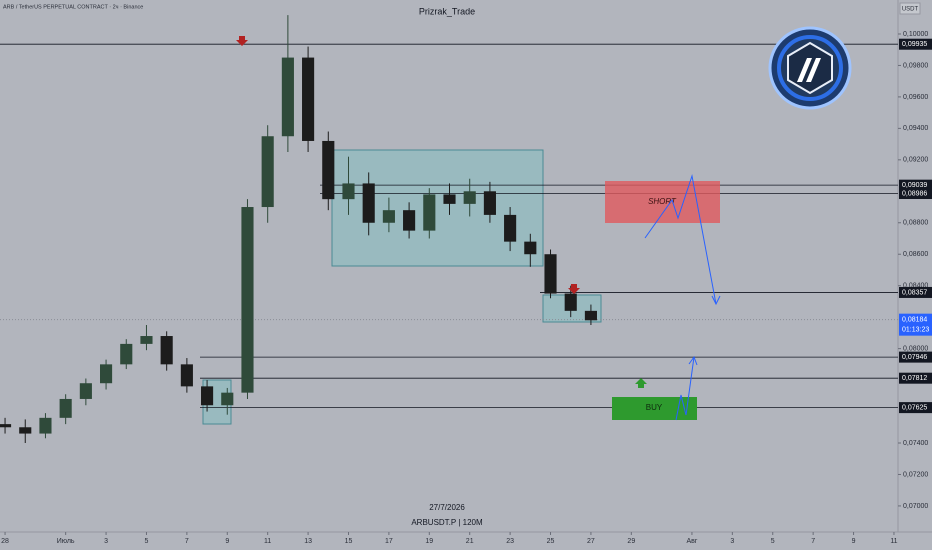 Image resolution: width=932 pixels, height=550 pixels. Describe the element at coordinates (5, 541) in the screenshot. I see `x-tick-label: 28` at that location.